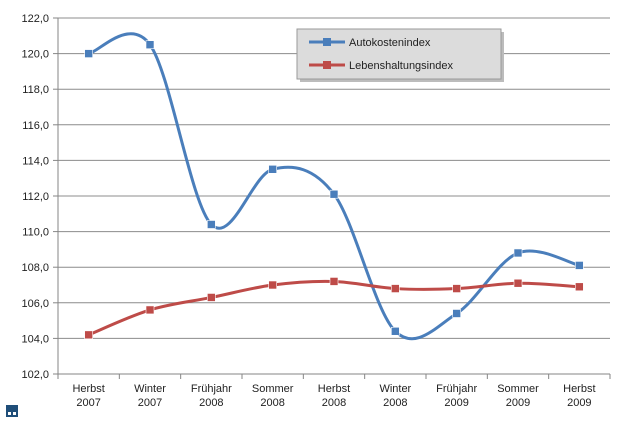 Image resolution: width=630 pixels, height=425 pixels. I want to click on y-tick-label: 108,0, so click(35, 268).